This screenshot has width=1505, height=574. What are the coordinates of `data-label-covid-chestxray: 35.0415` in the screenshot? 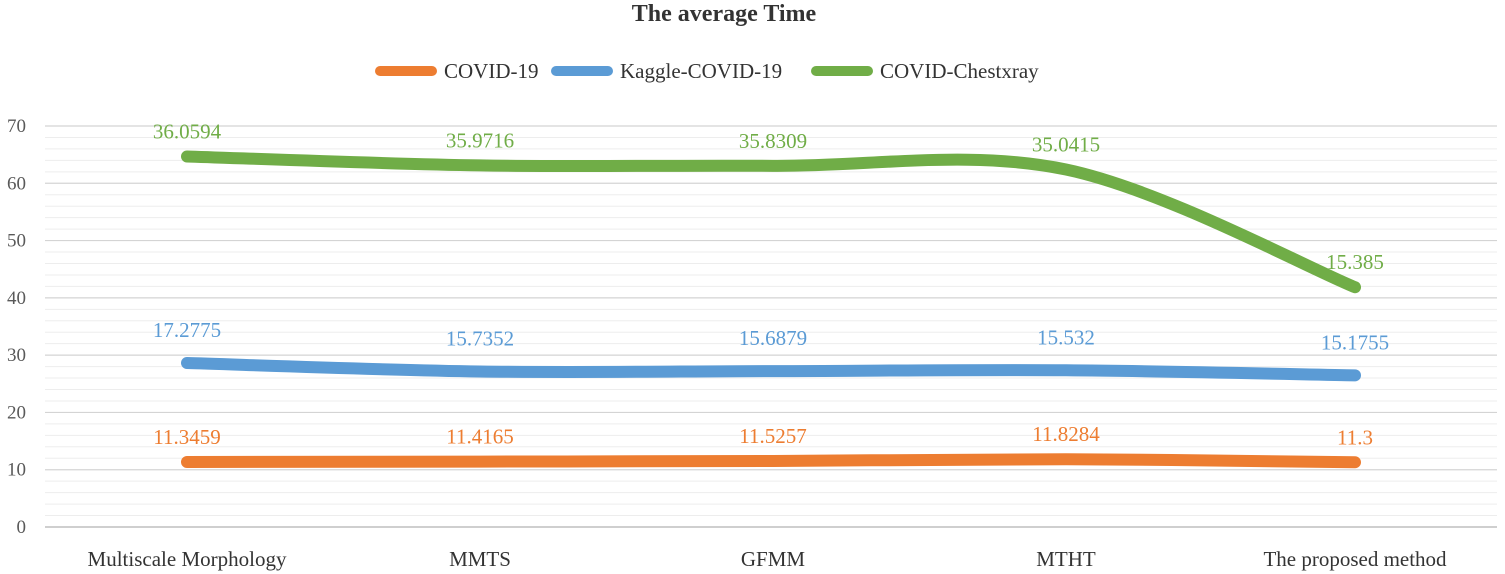 It's located at (1066, 145).